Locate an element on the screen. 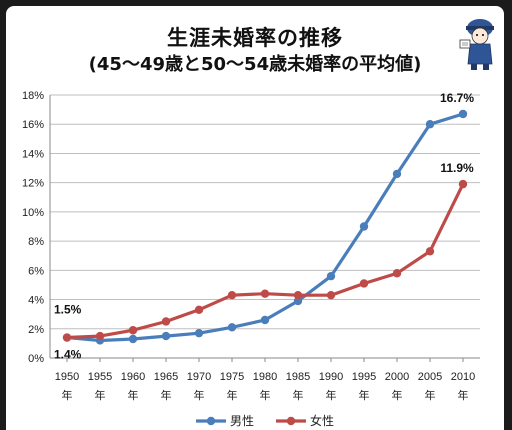 The width and height of the screenshot is (512, 430). x-tick-label: 2000 is located at coordinates (397, 377).